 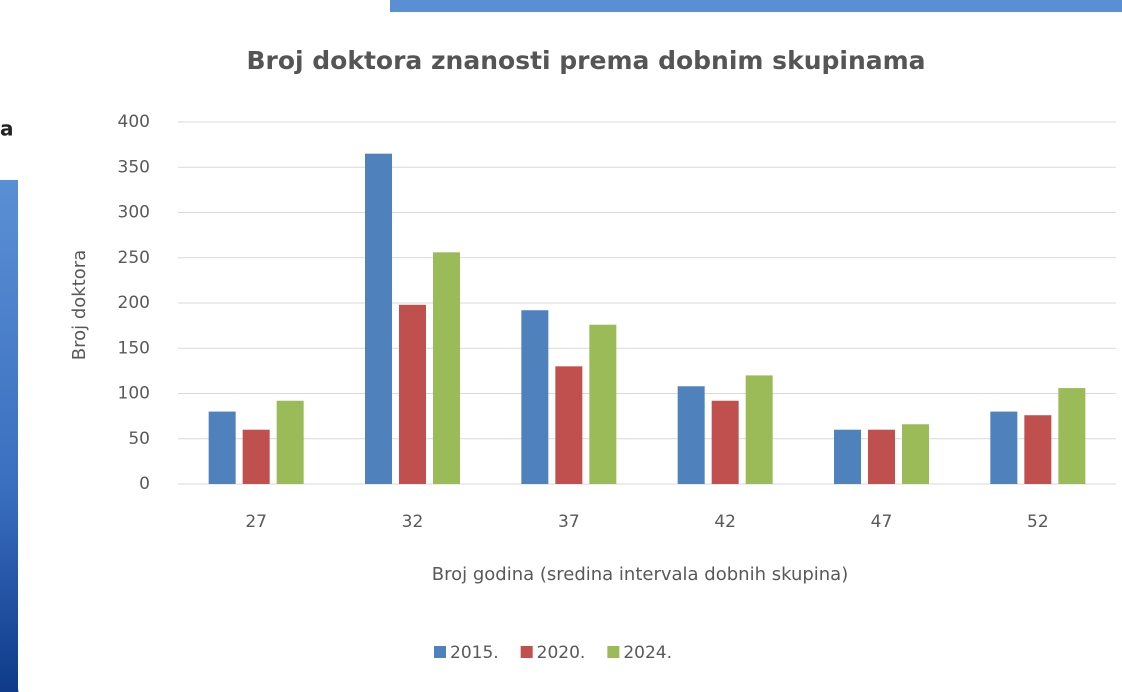 What do you see at coordinates (144, 484) in the screenshot?
I see `y-tick-label: 0` at bounding box center [144, 484].